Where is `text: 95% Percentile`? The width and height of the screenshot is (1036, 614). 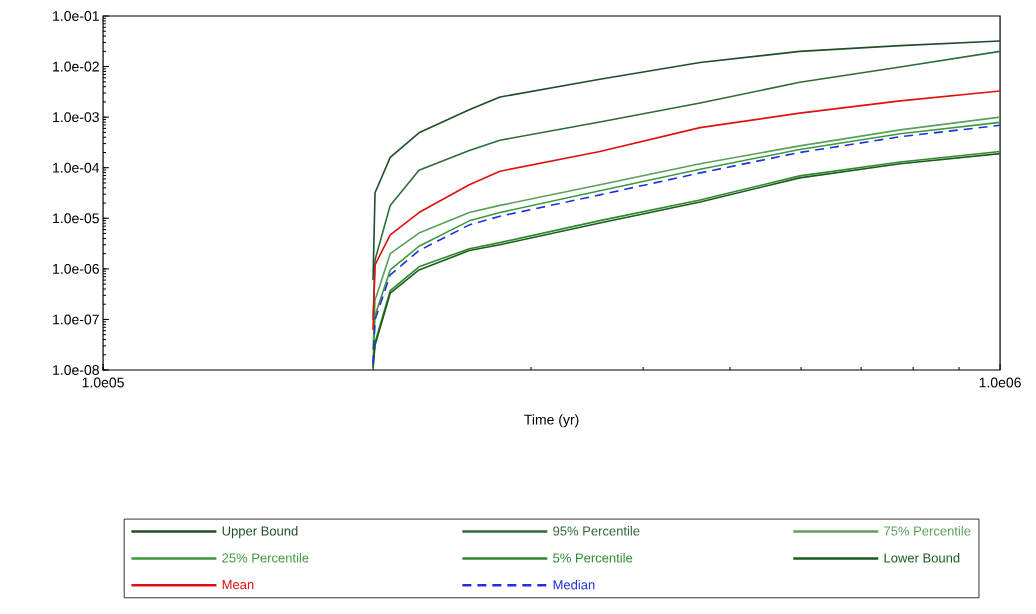 text: 95% Percentile is located at coordinates (596, 531).